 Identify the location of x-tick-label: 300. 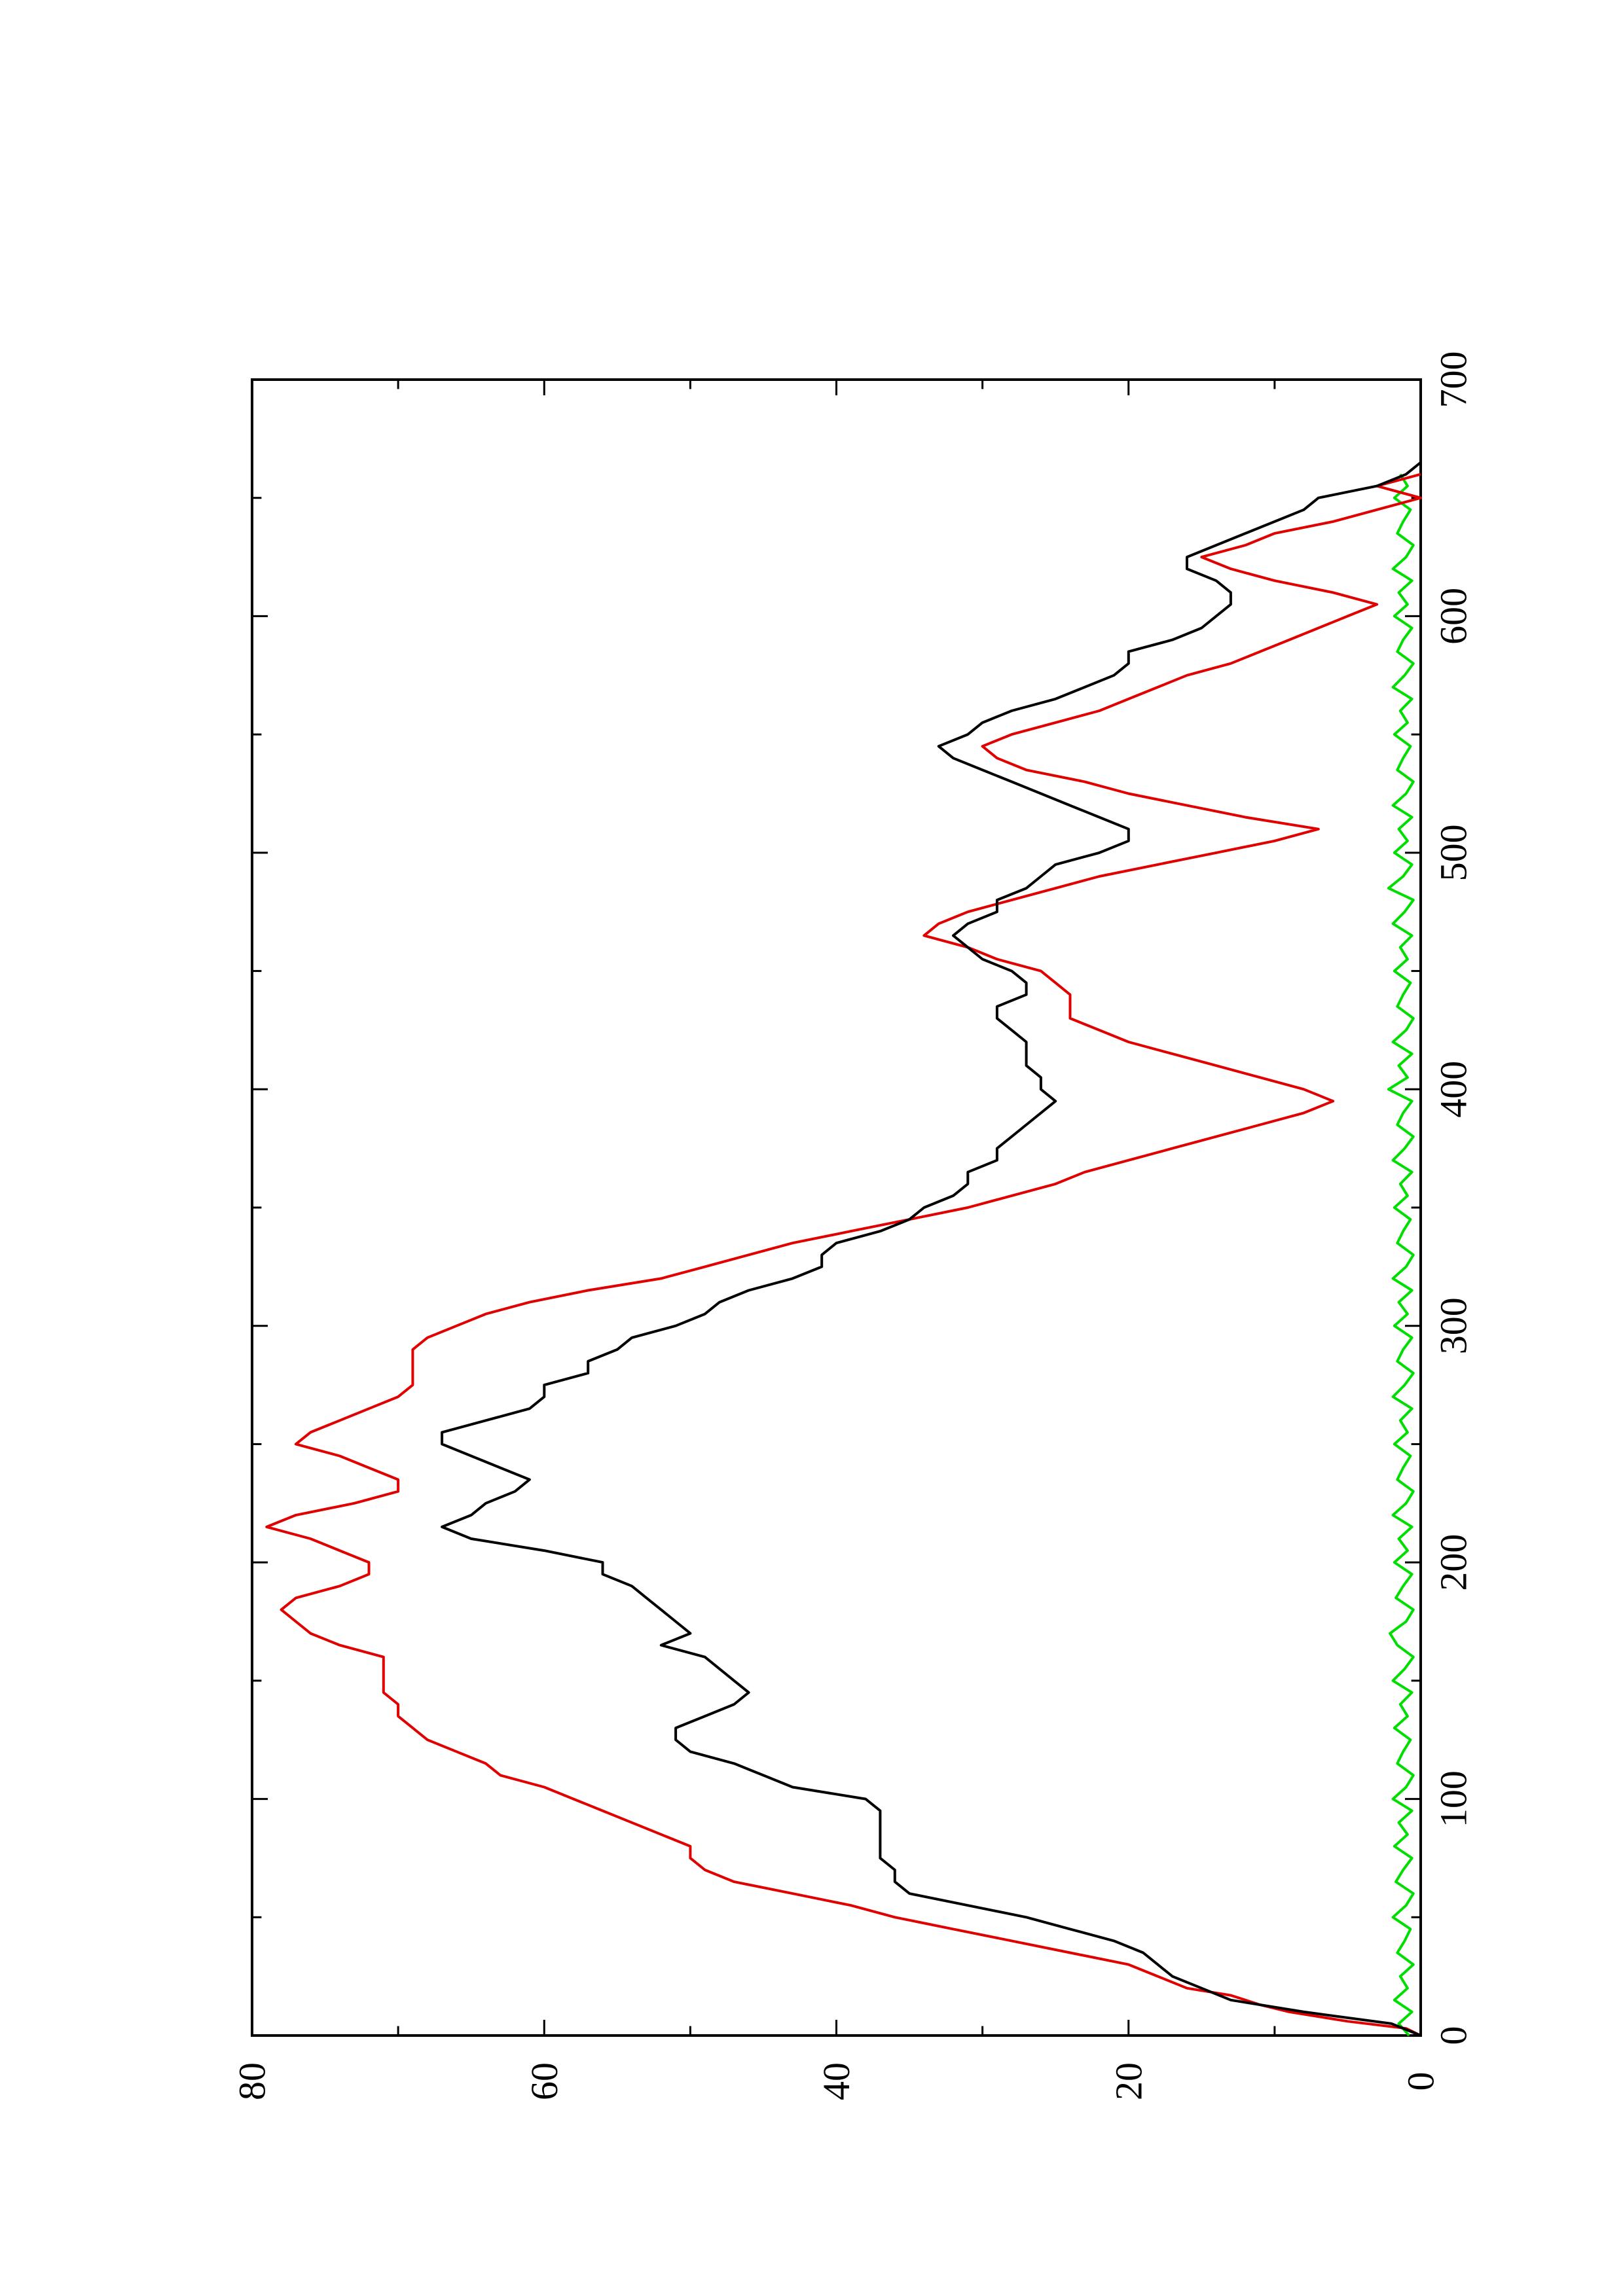
(1453, 1325).